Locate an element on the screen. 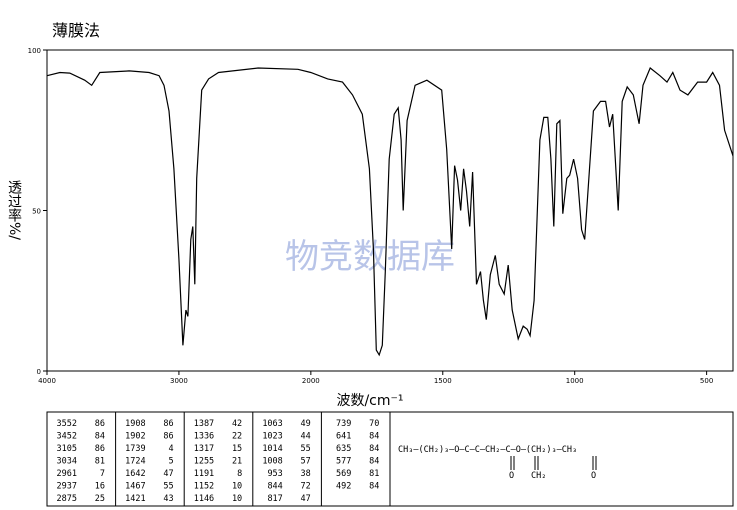 The height and width of the screenshot is (510, 737). peak-wavenumber: 1908 is located at coordinates (135, 424).